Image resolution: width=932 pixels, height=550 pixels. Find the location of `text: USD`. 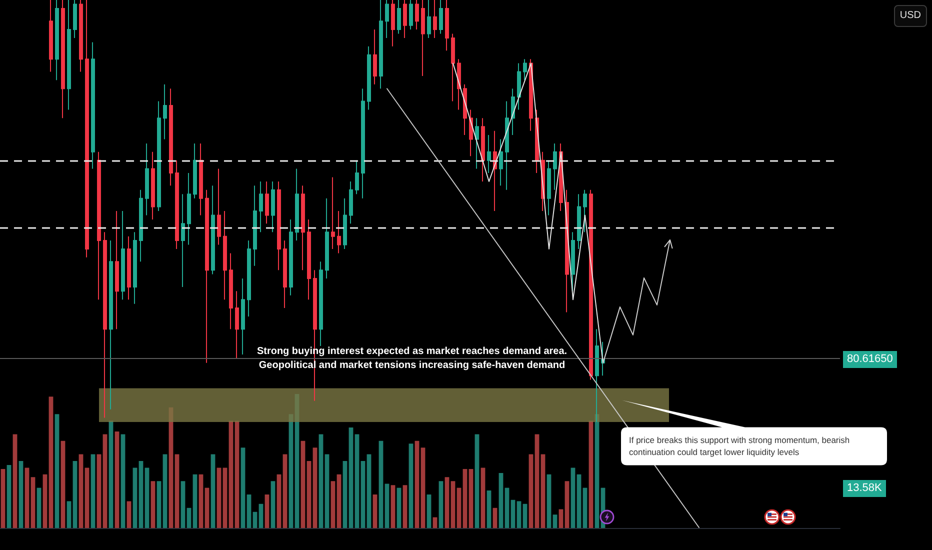

text: USD is located at coordinates (910, 16).